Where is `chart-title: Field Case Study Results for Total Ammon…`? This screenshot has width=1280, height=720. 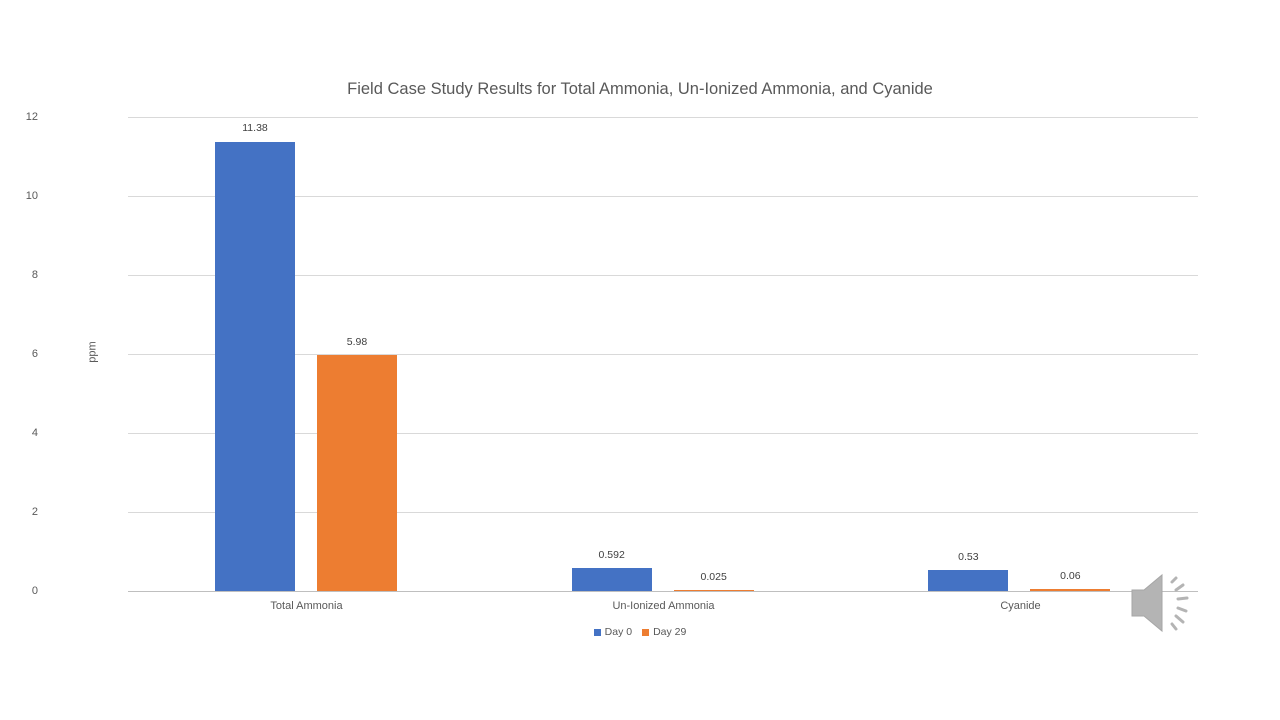 chart-title: Field Case Study Results for Total Ammon… is located at coordinates (640, 89).